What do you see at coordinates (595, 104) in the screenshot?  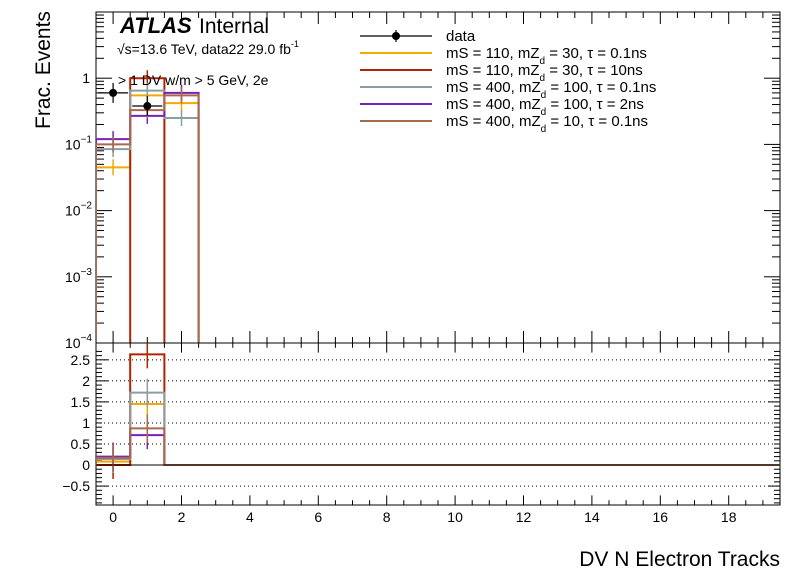 I see `legend-entry-tail: = 100, τ = 2ns` at bounding box center [595, 104].